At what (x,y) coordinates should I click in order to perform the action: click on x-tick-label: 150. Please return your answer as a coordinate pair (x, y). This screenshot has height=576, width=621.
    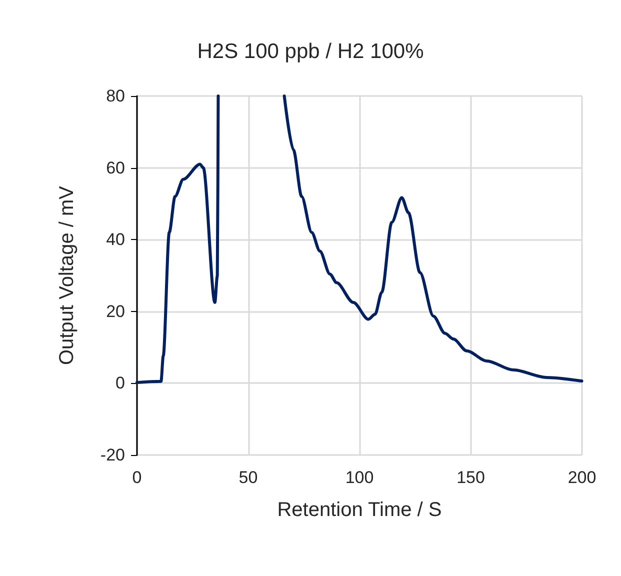
    Looking at the image, I should click on (470, 477).